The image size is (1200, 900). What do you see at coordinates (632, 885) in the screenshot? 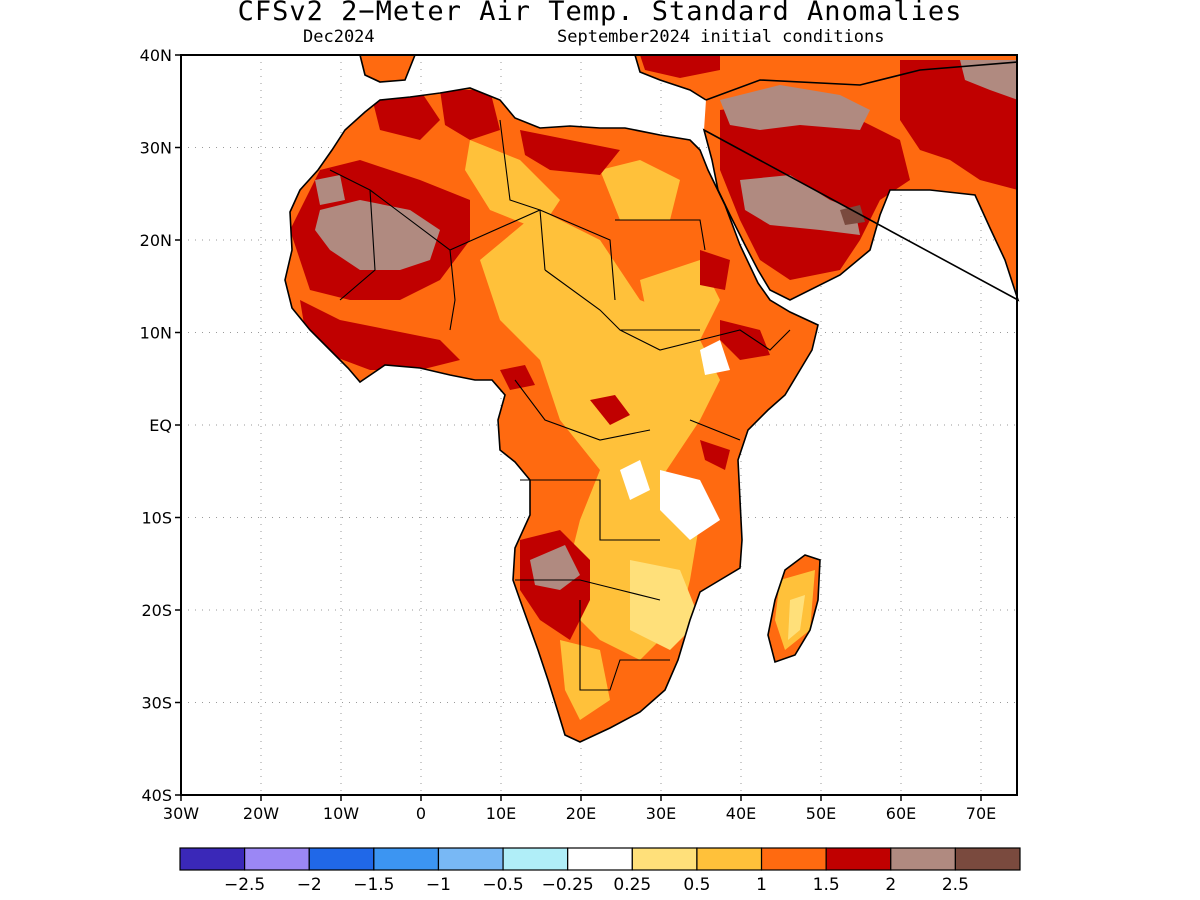
I see `colorbar-label: 0.25` at bounding box center [632, 885].